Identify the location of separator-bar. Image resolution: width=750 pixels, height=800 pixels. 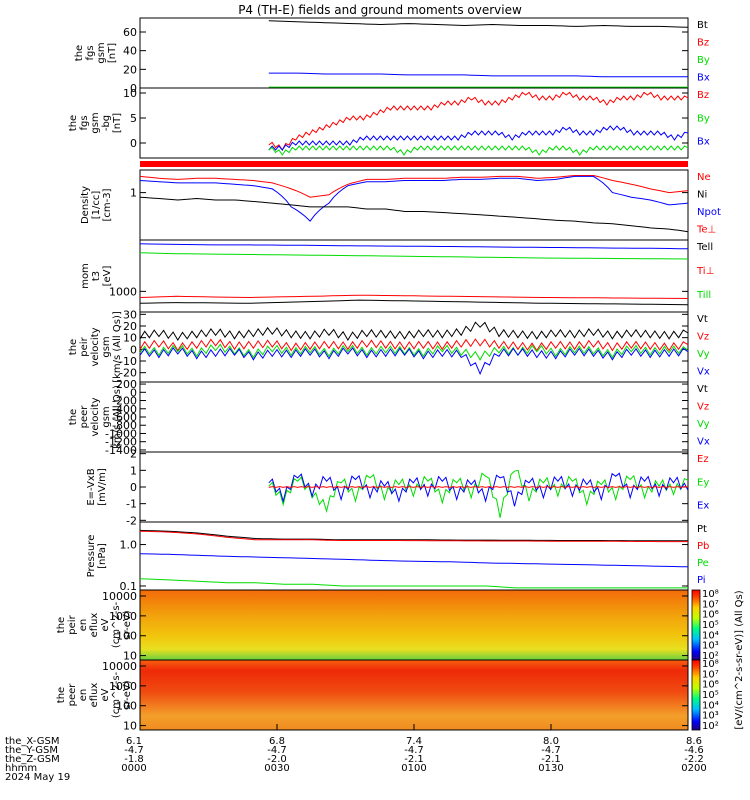
(414, 164).